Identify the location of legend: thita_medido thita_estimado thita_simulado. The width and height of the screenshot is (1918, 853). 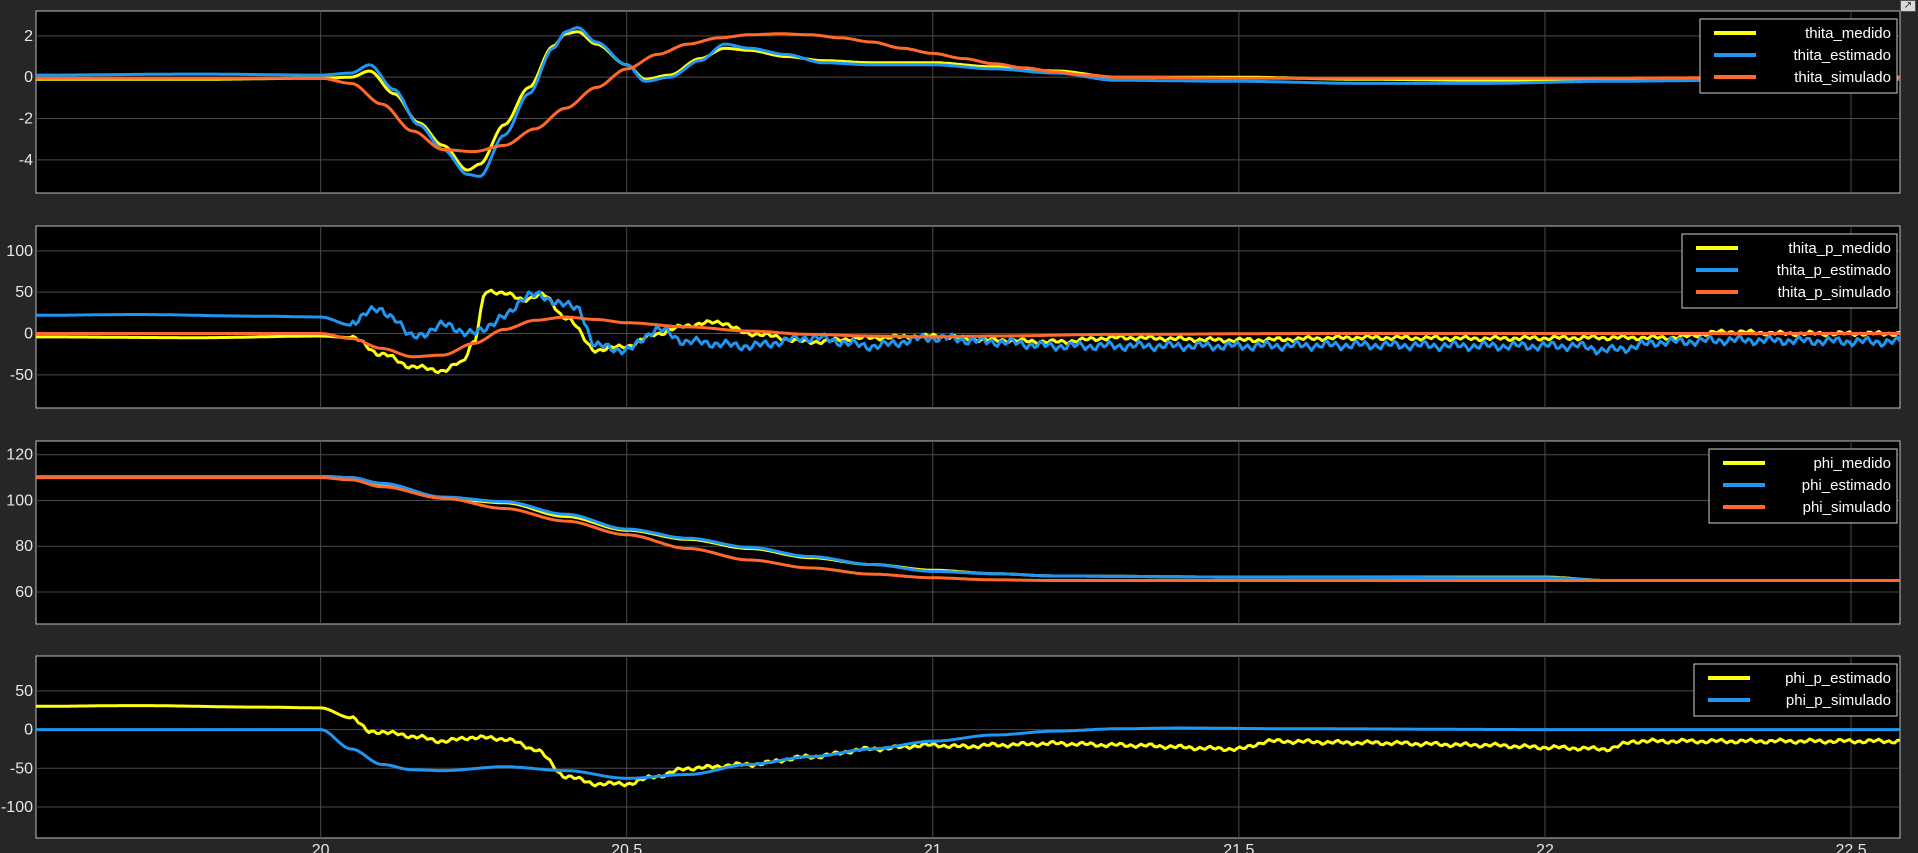
(1798, 56).